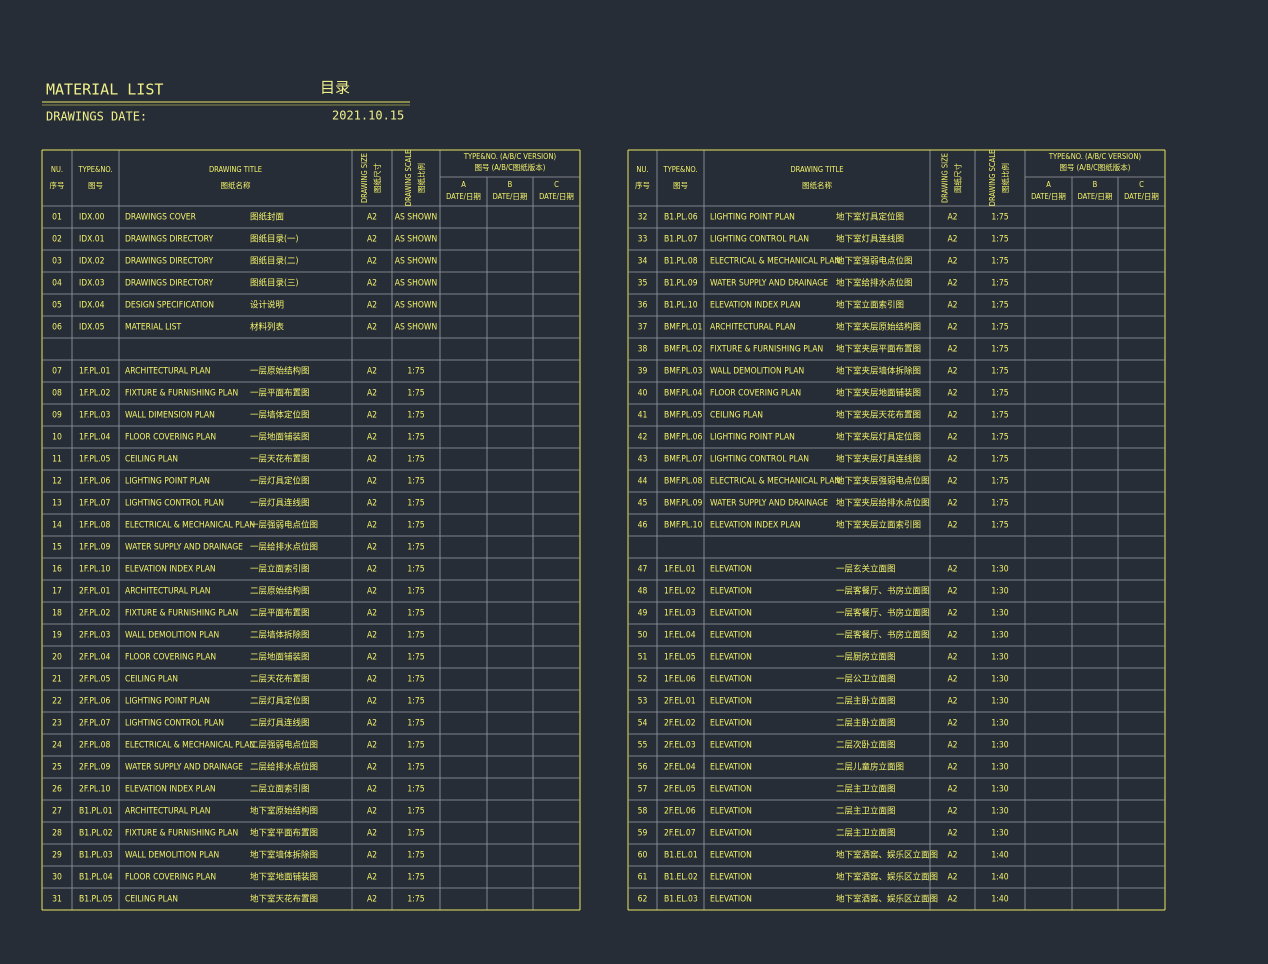 Image resolution: width=1268 pixels, height=964 pixels. I want to click on row-number: 12, so click(57, 482).